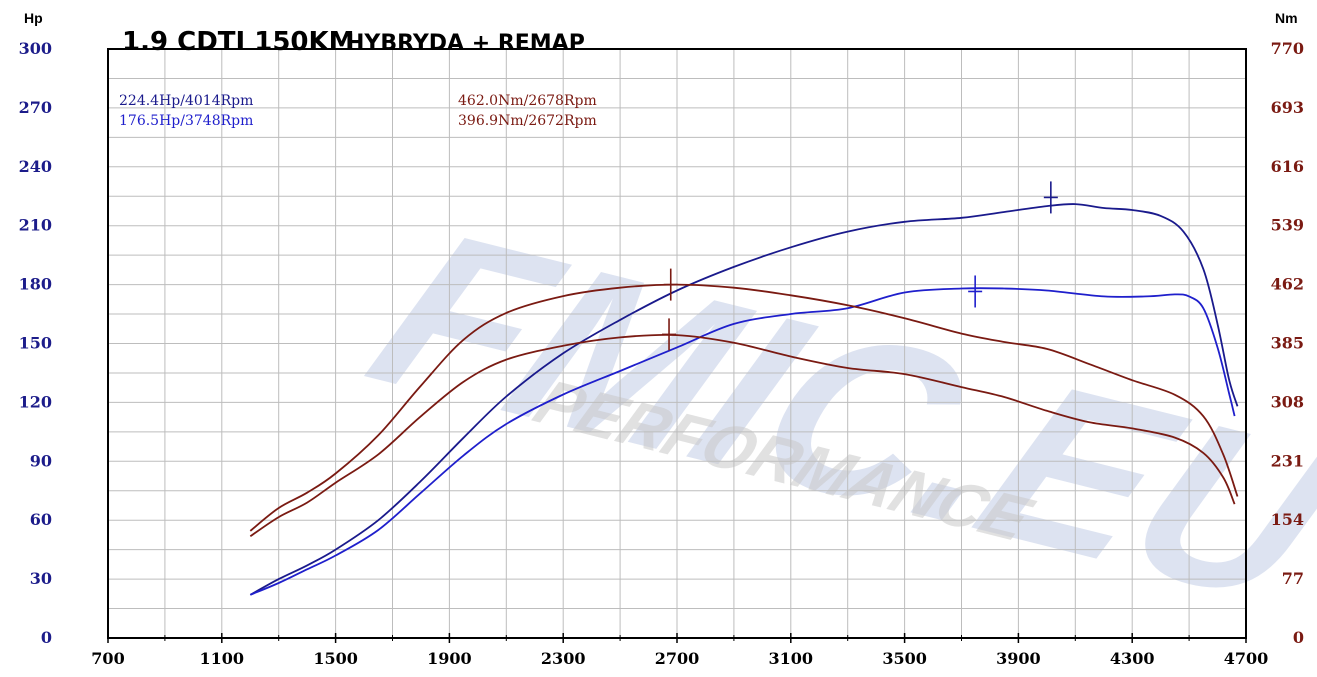 The image size is (1317, 677). I want to click on right-tick-label: 308, so click(1287, 401).